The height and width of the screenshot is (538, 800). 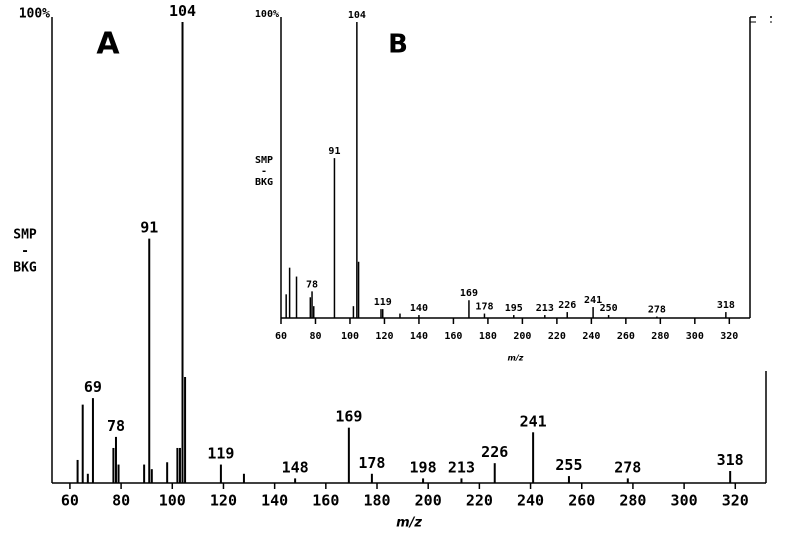 What do you see at coordinates (398, 45) in the screenshot?
I see `panel-label: B` at bounding box center [398, 45].